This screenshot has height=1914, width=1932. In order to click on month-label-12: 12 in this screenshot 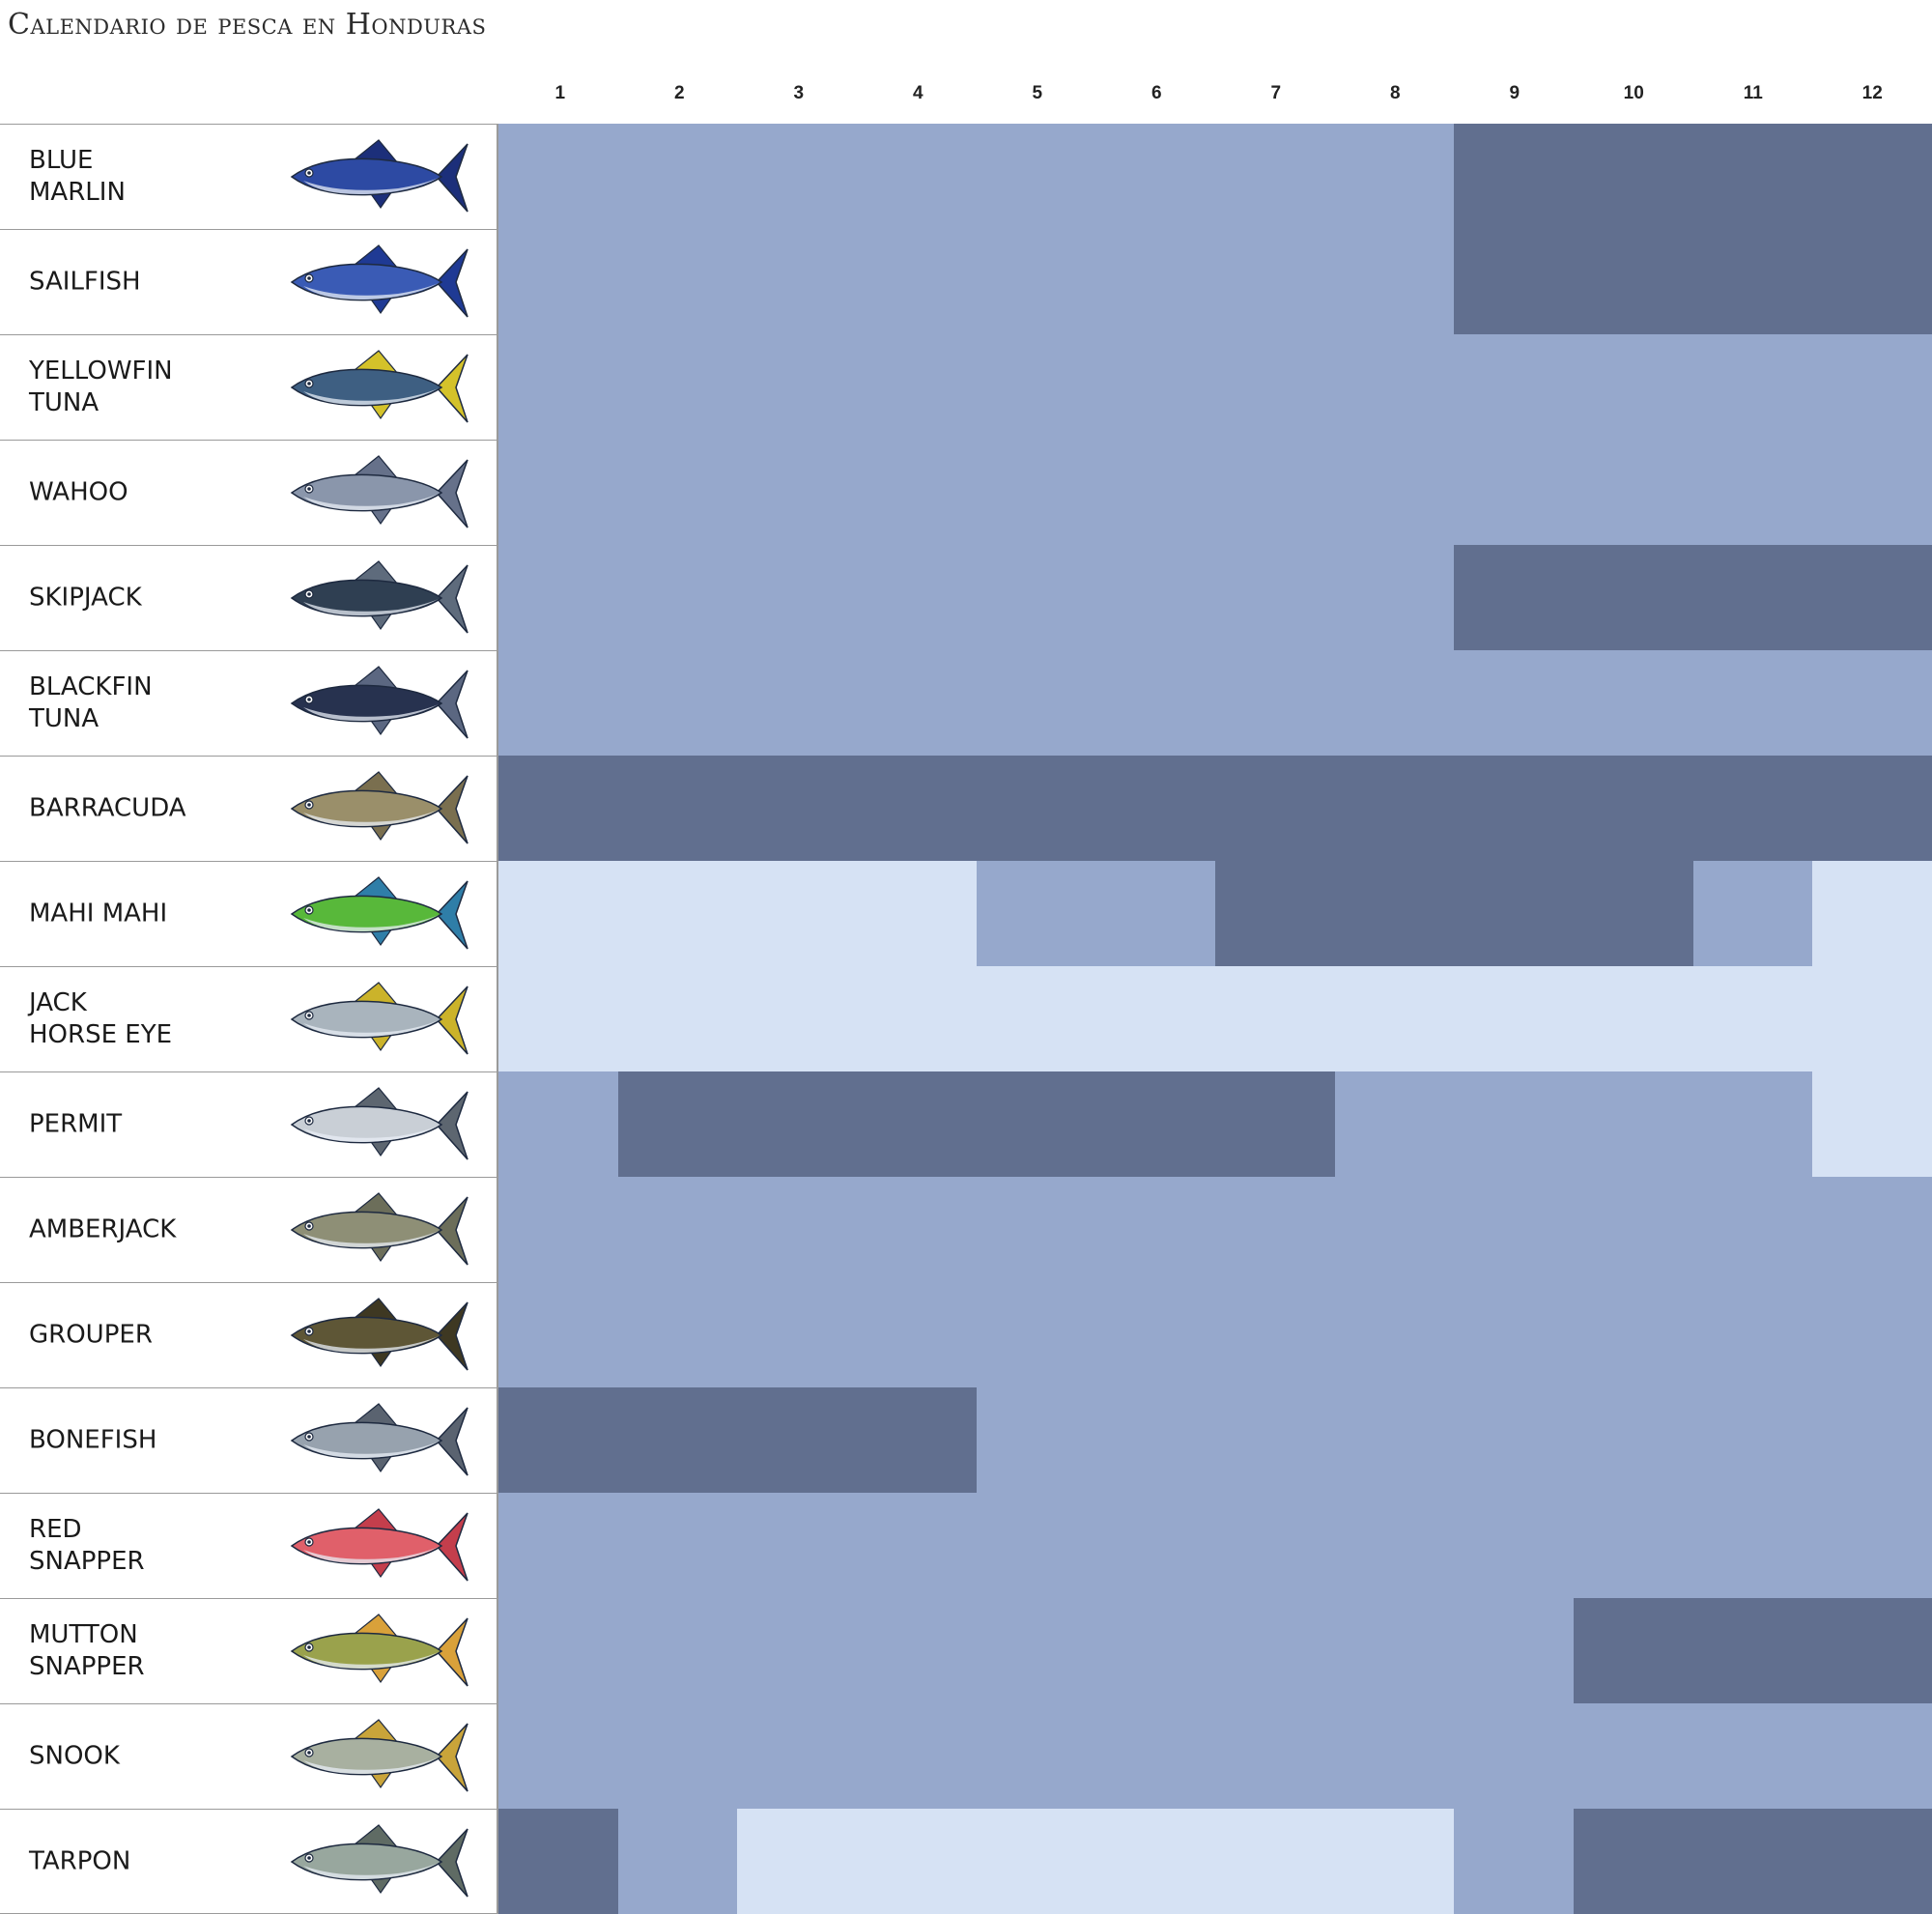, I will do `click(1872, 93)`.